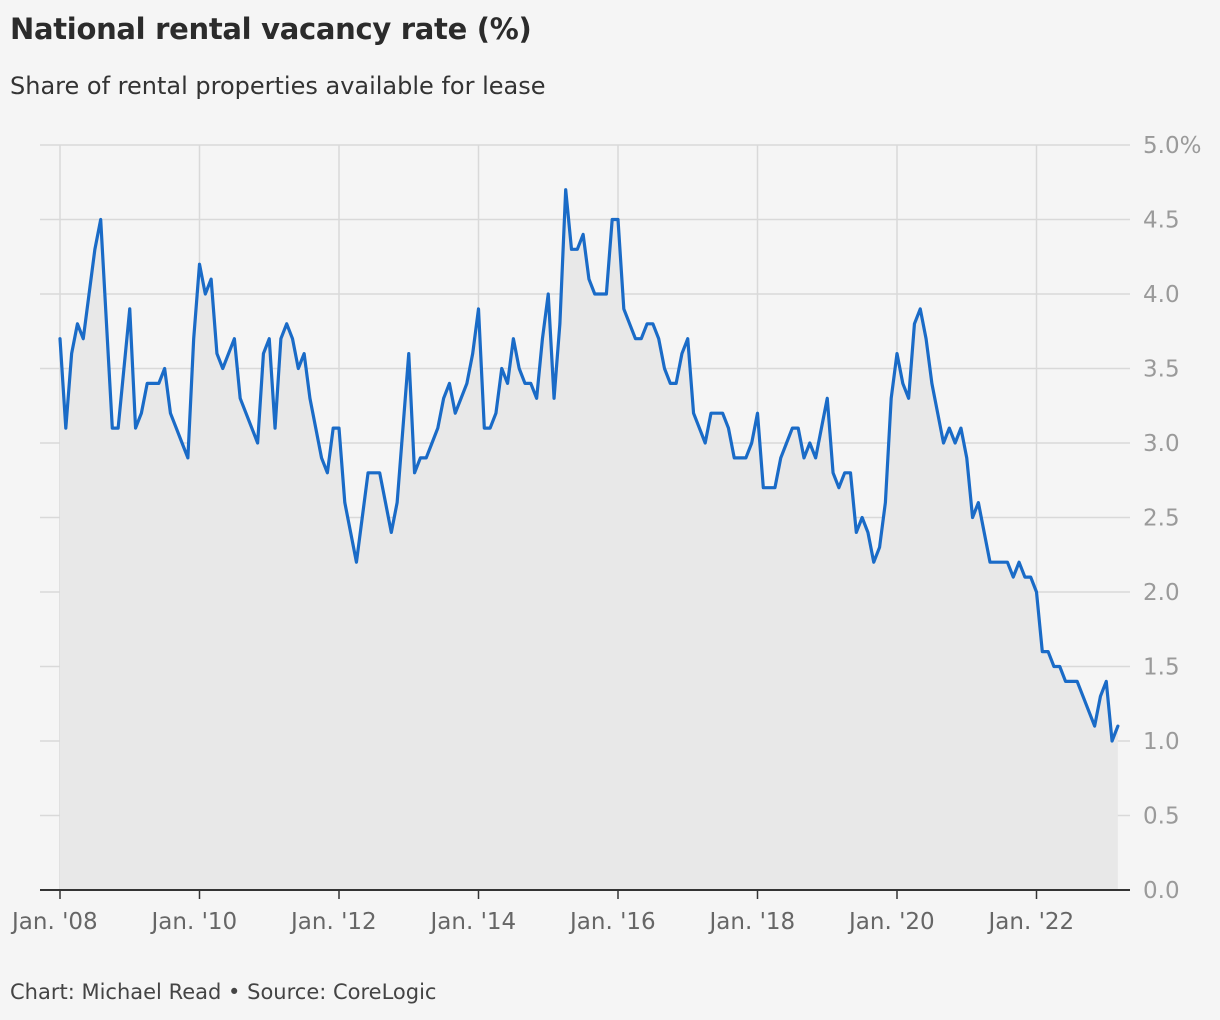 This screenshot has width=1220, height=1020. What do you see at coordinates (1161, 444) in the screenshot?
I see `y-tick-label: 3.0` at bounding box center [1161, 444].